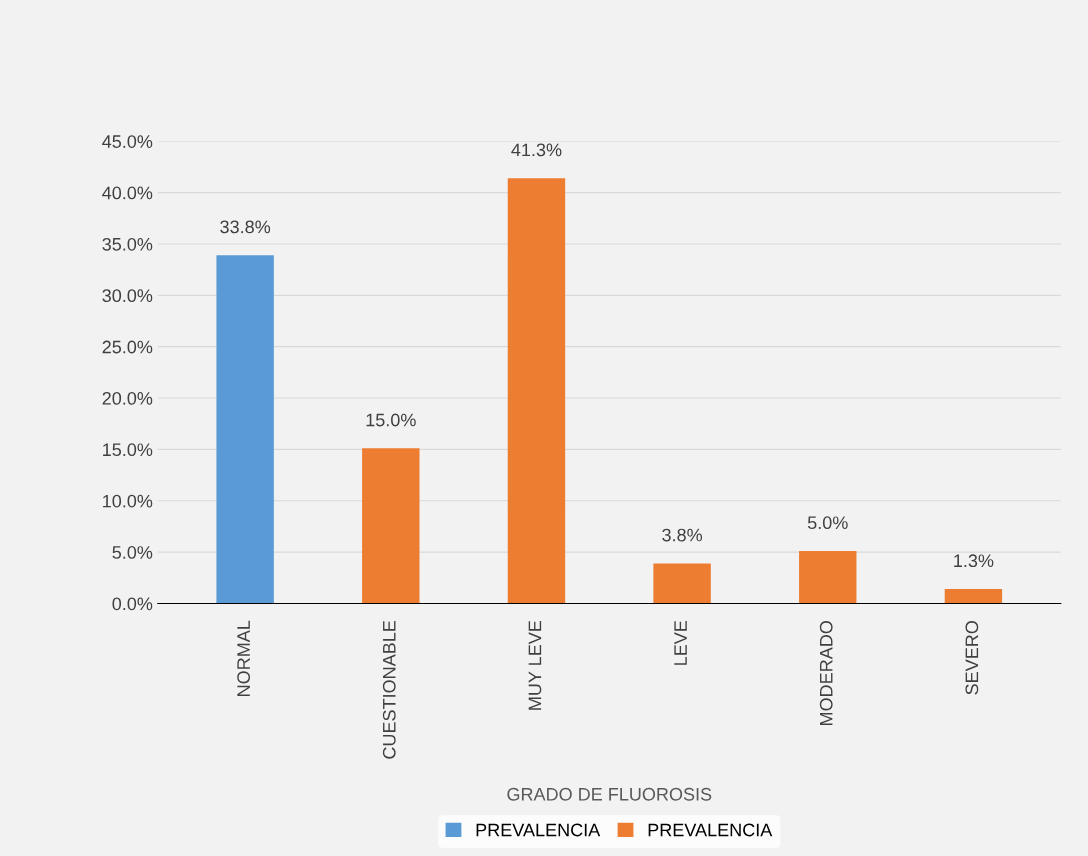 The height and width of the screenshot is (856, 1088). What do you see at coordinates (243, 658) in the screenshot?
I see `x-tick-label: NORMAL` at bounding box center [243, 658].